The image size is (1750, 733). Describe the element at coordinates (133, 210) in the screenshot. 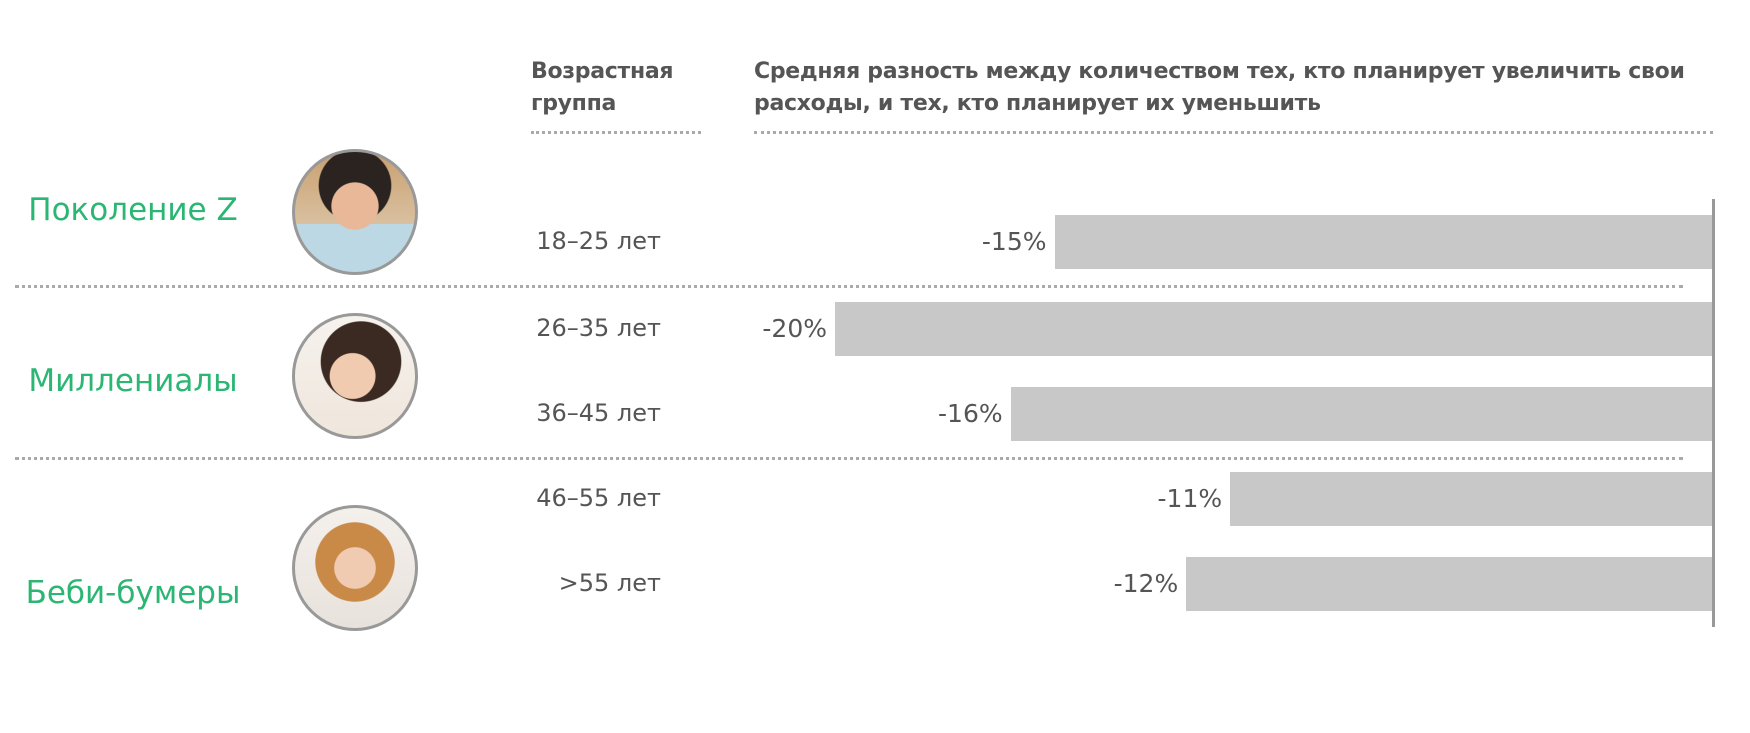

I see `group-label-gen-z: Поколение Z` at that location.